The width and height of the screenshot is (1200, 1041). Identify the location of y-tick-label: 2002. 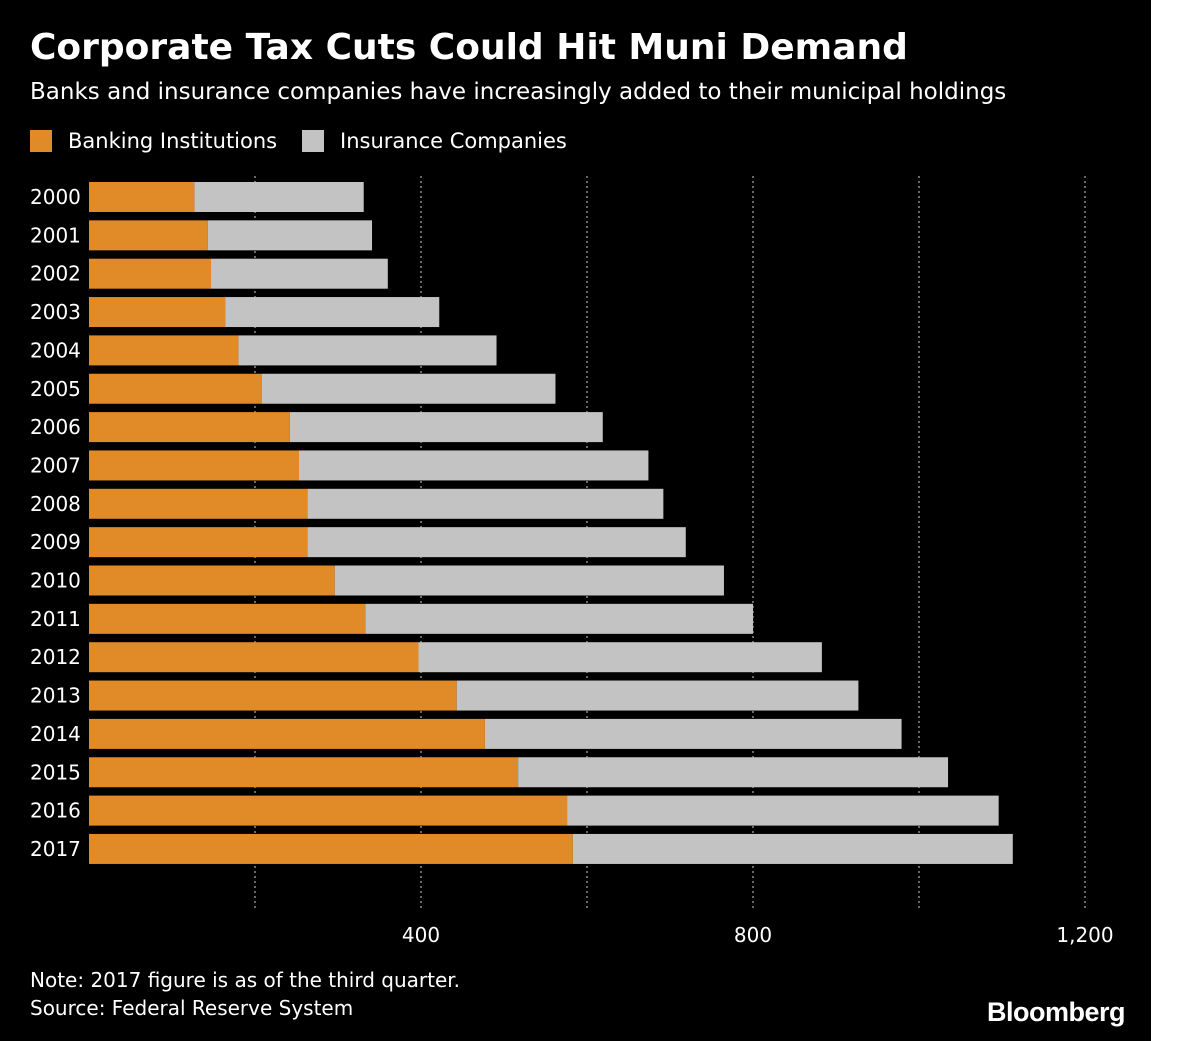
(55, 274).